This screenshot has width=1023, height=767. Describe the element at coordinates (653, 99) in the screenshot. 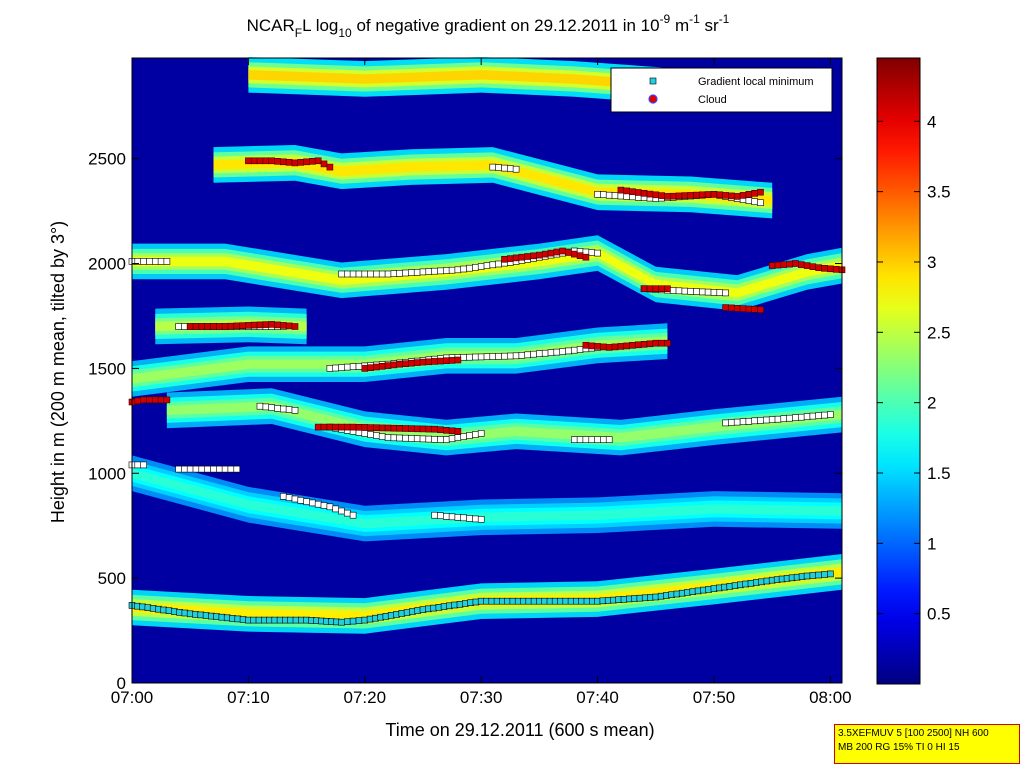

I see `legend-marker-circle` at that location.